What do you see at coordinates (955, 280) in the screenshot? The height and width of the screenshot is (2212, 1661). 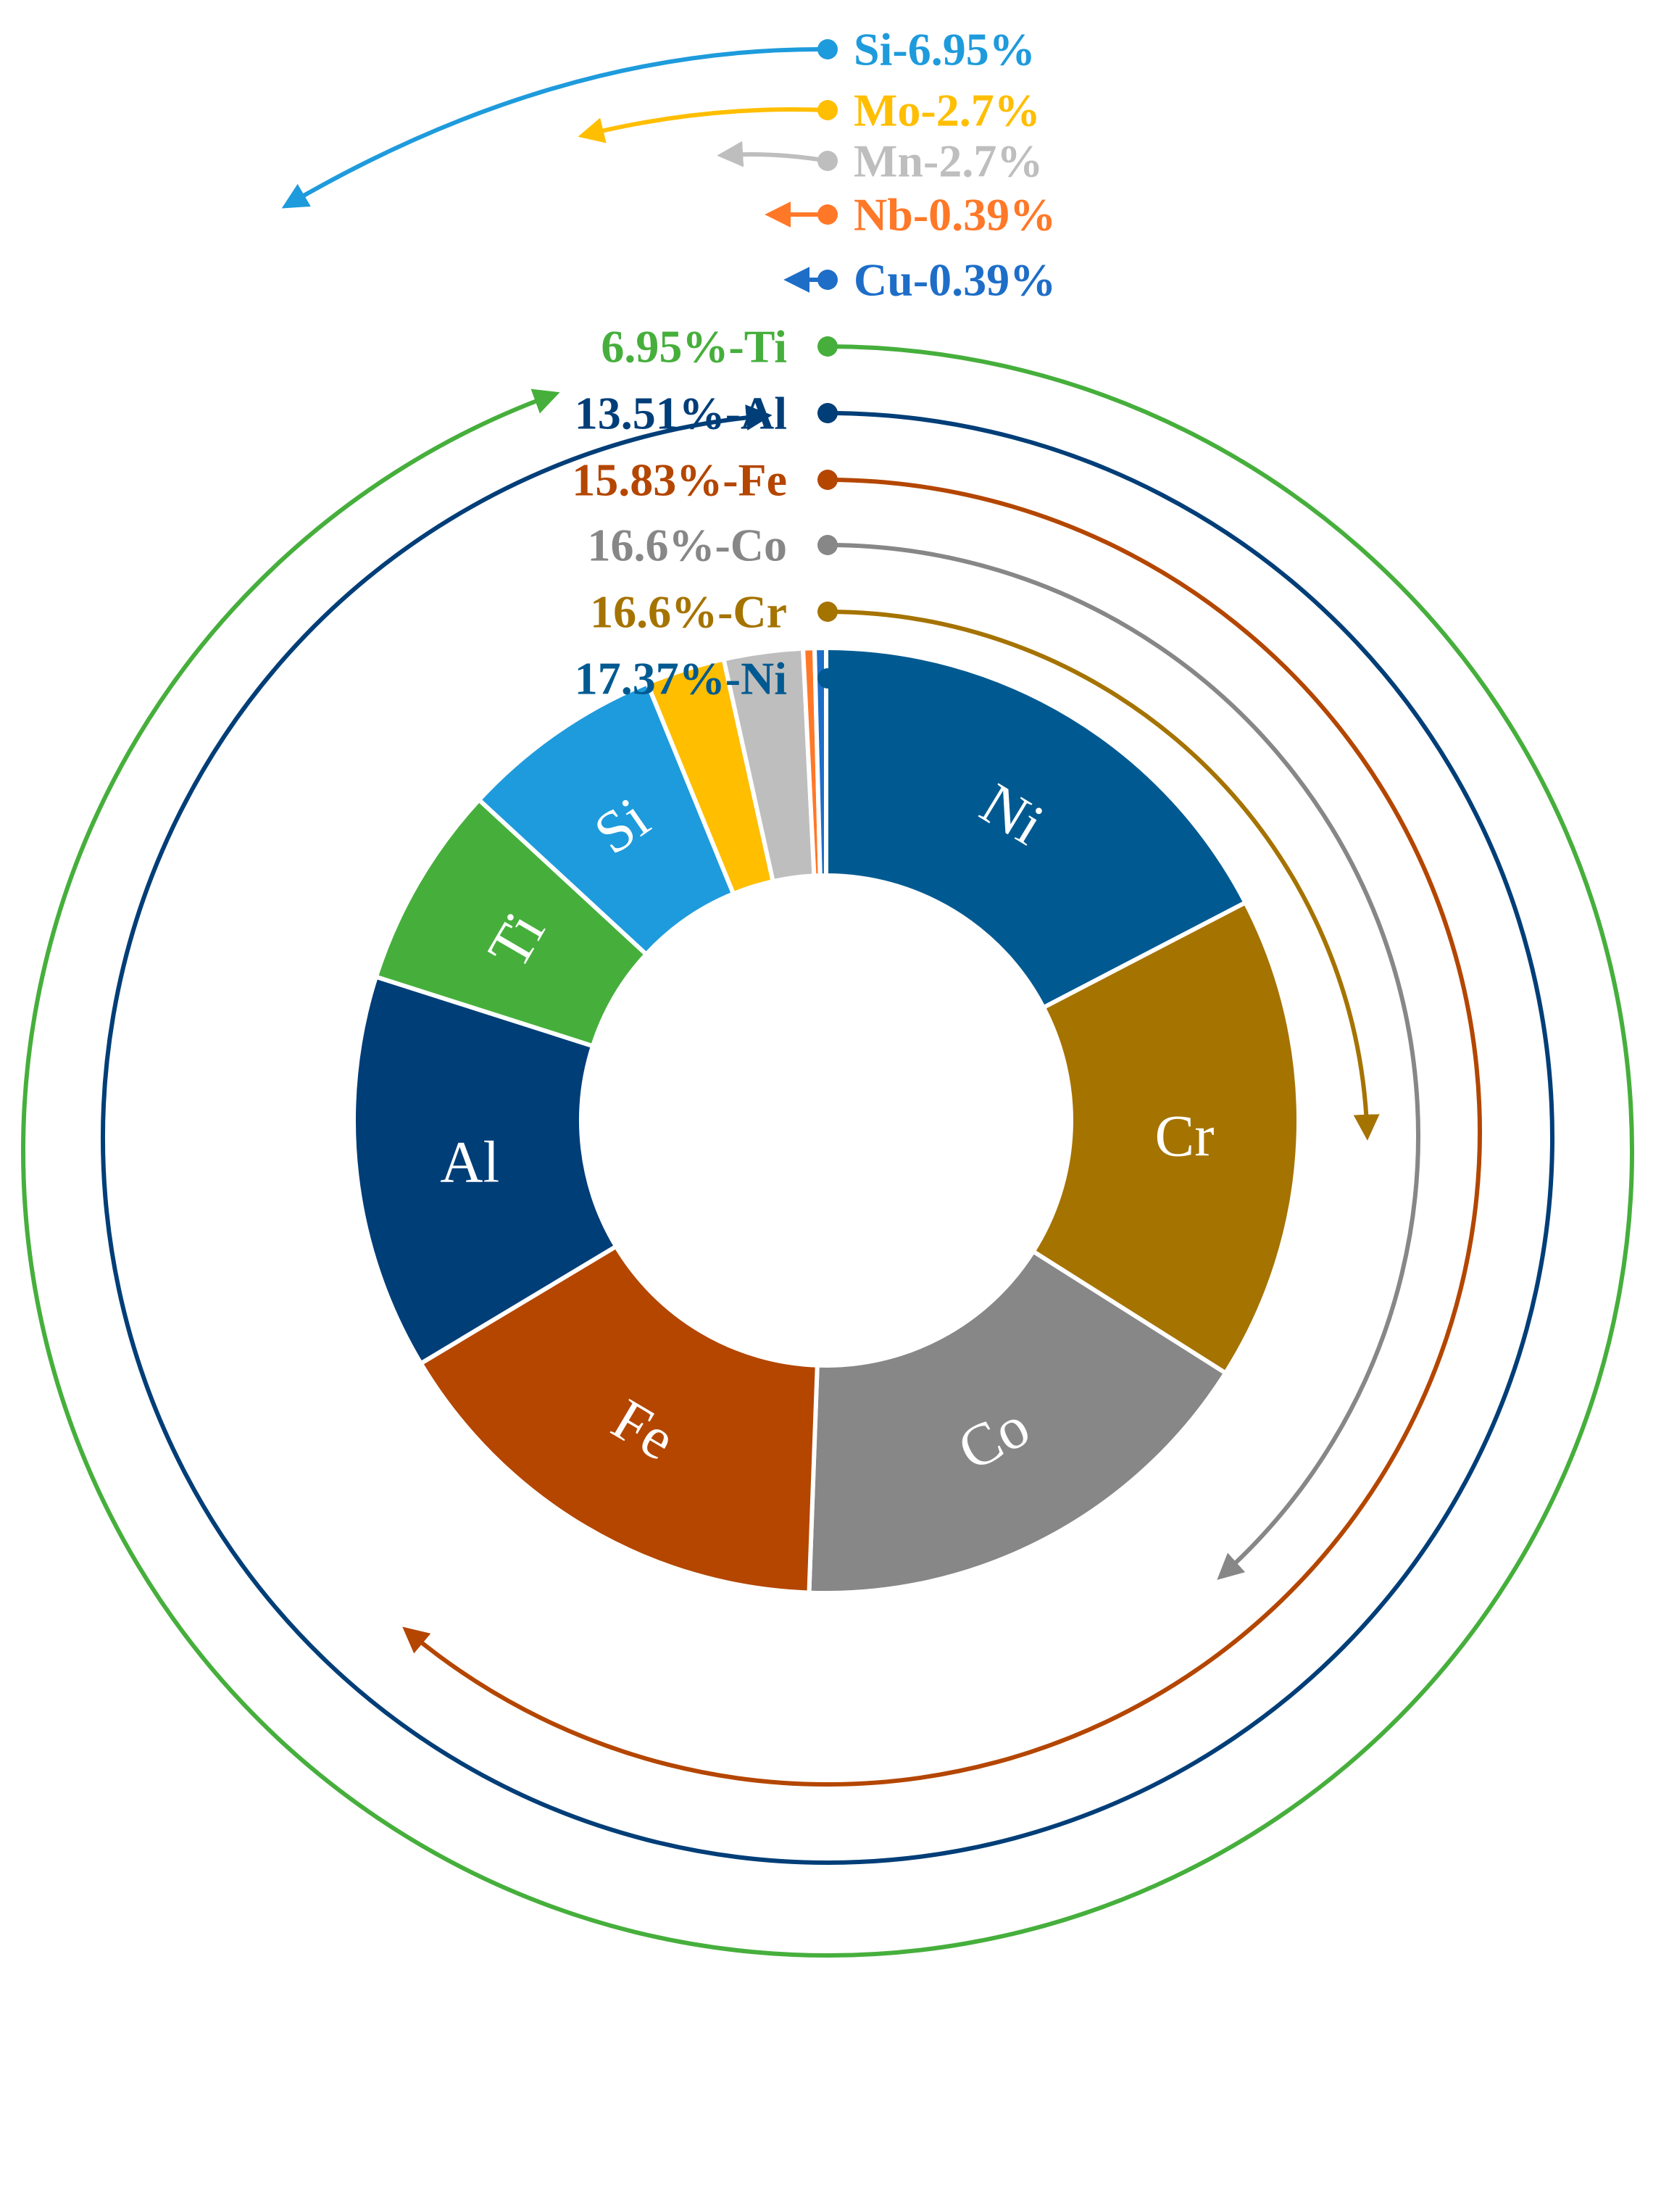 I see `legend-label-cu: Cu-0.39%` at bounding box center [955, 280].